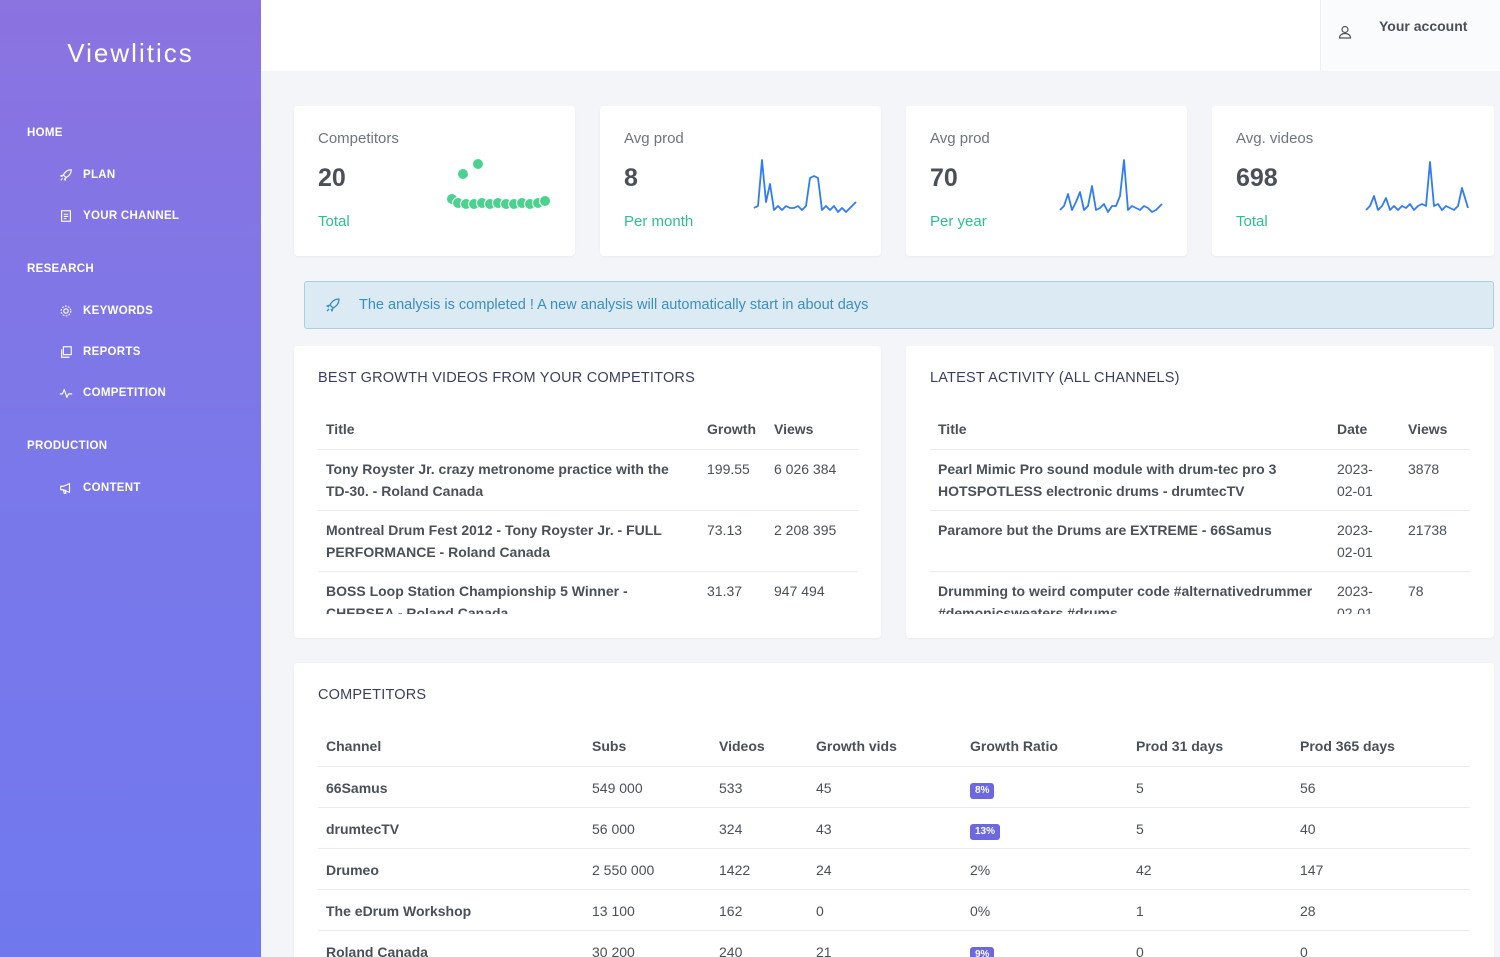 The width and height of the screenshot is (1500, 957). What do you see at coordinates (1435, 480) in the screenshot?
I see `views-value: 3878` at bounding box center [1435, 480].